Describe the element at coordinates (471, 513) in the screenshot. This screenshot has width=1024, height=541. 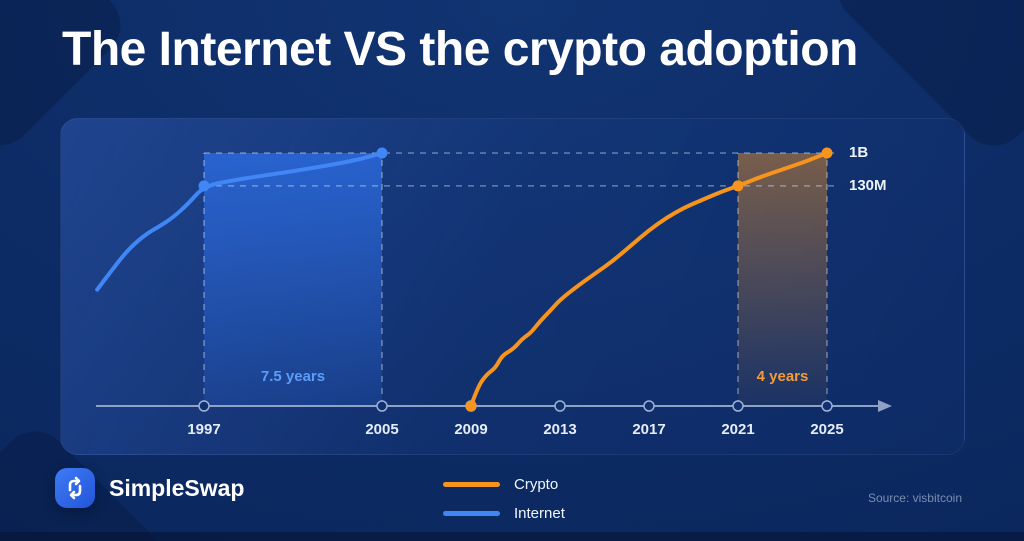
I see `internet-line-swatch` at that location.